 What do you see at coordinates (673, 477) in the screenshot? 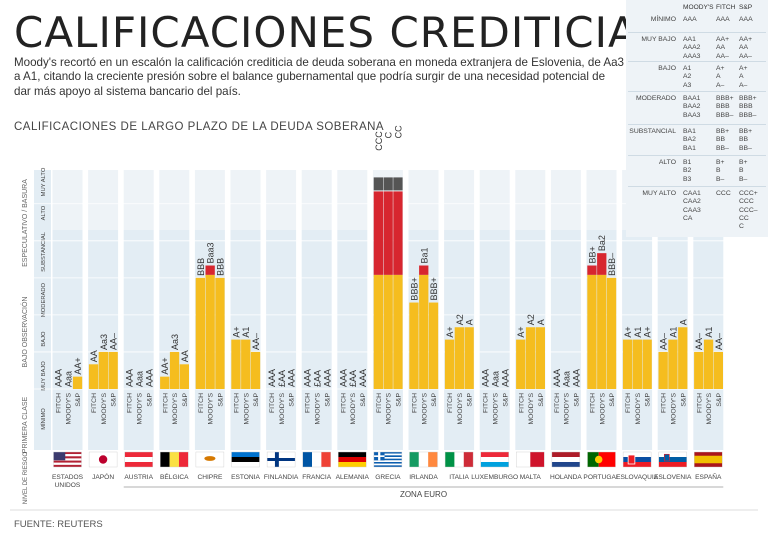
I see `country-label: ESLOVENIA` at bounding box center [673, 477].